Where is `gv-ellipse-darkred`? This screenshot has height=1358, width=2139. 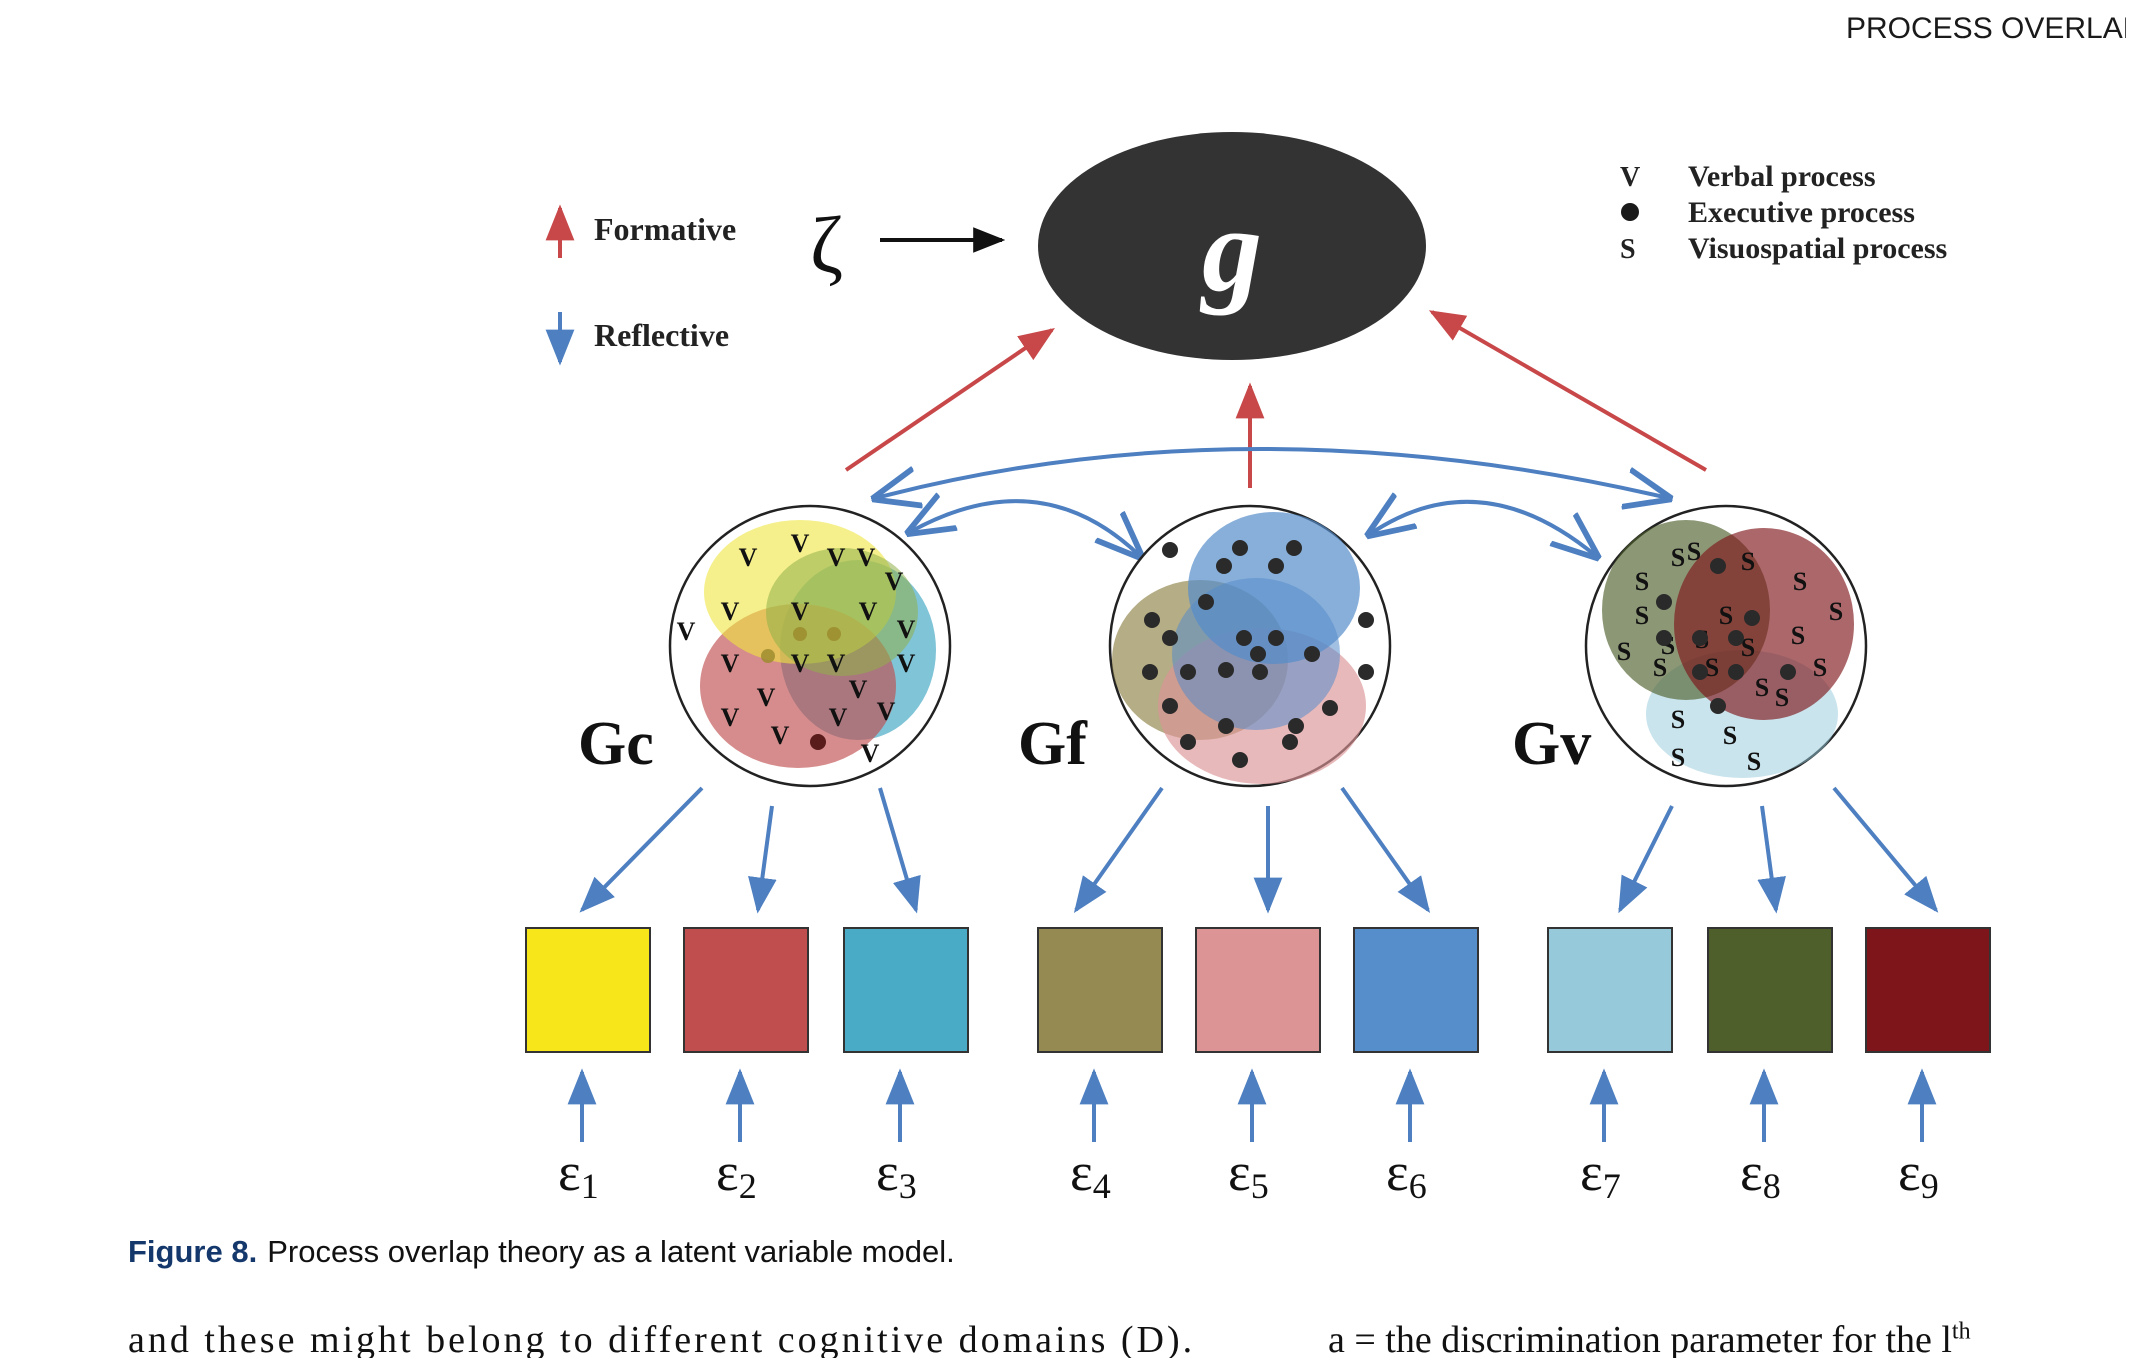
gv-ellipse-darkred is located at coordinates (1764, 624).